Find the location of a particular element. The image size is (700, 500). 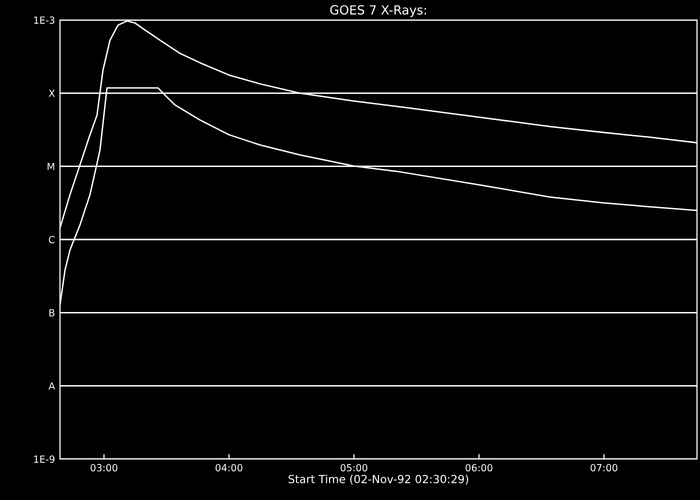

chart-title: GOES 7 X-Rays: is located at coordinates (378, 11).